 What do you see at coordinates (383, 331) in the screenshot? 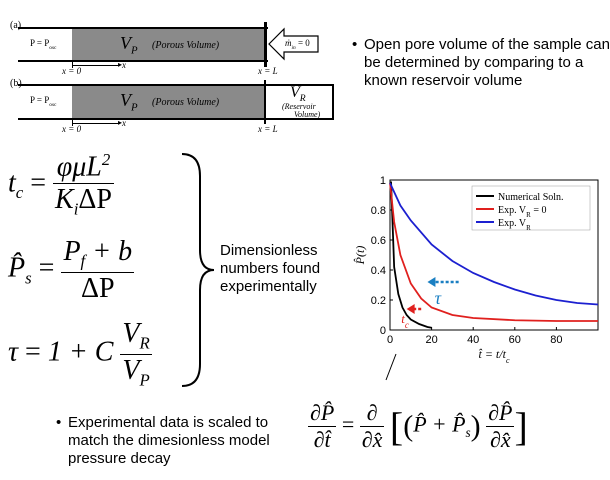
I see `chart-y-tick-label: 0` at bounding box center [383, 331].